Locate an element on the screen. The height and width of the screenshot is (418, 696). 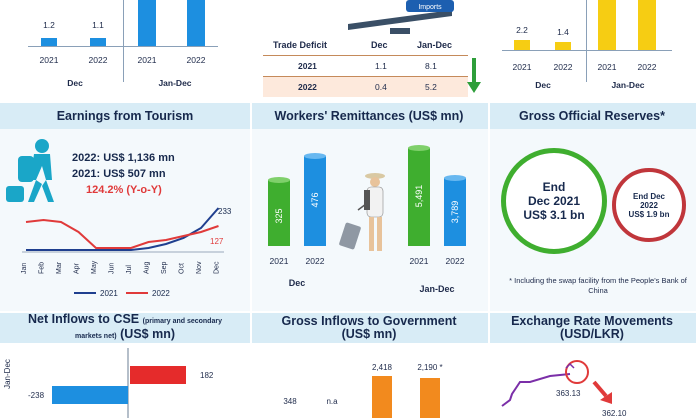
tourism-stat-2022: 2022: US$ 1,136 mn is located at coordinates (123, 158).